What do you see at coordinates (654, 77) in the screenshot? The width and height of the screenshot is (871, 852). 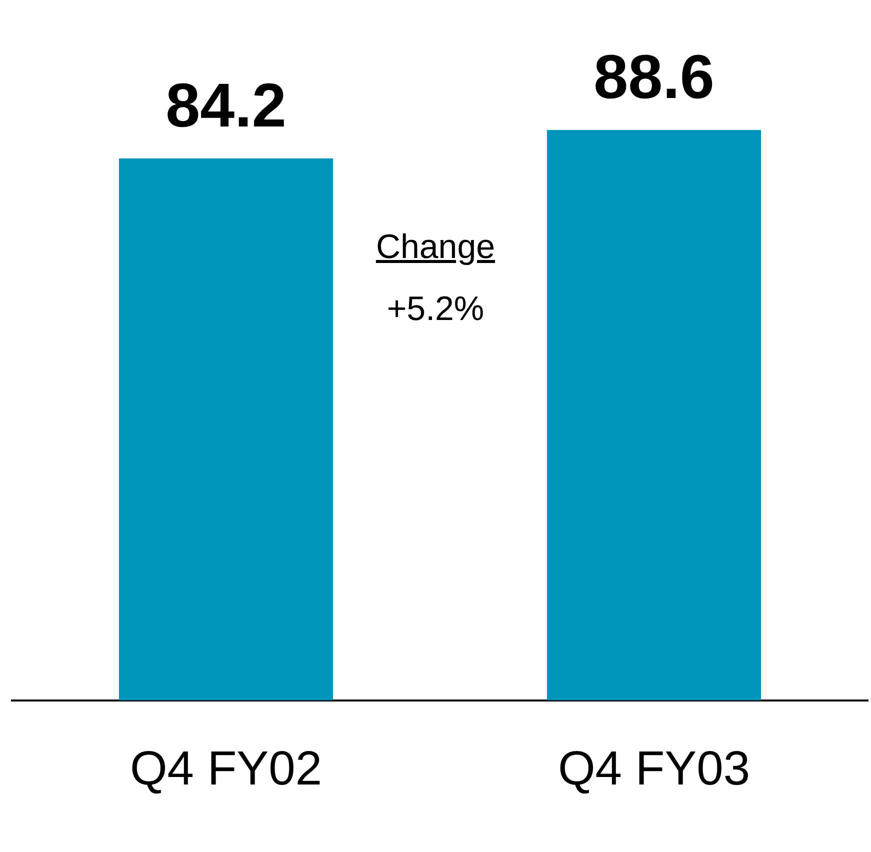 I see `data-label: 88.6` at bounding box center [654, 77].